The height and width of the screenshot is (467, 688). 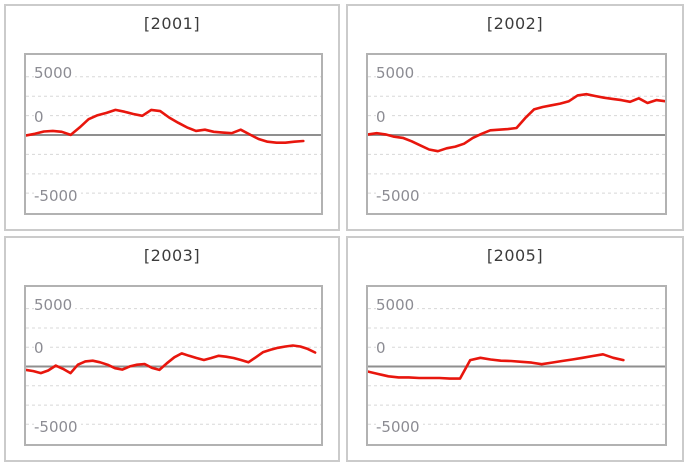 What do you see at coordinates (515, 255) in the screenshot?
I see `chart-title: [2005]` at bounding box center [515, 255].